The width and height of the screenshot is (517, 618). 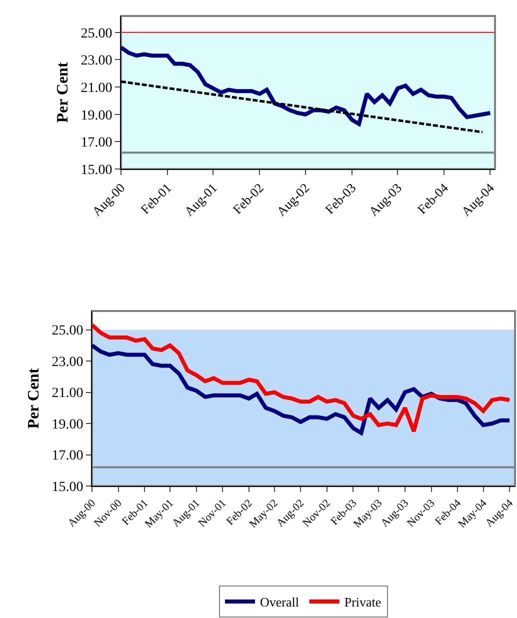 What do you see at coordinates (280, 602) in the screenshot?
I see `legend-label: Overall` at bounding box center [280, 602].